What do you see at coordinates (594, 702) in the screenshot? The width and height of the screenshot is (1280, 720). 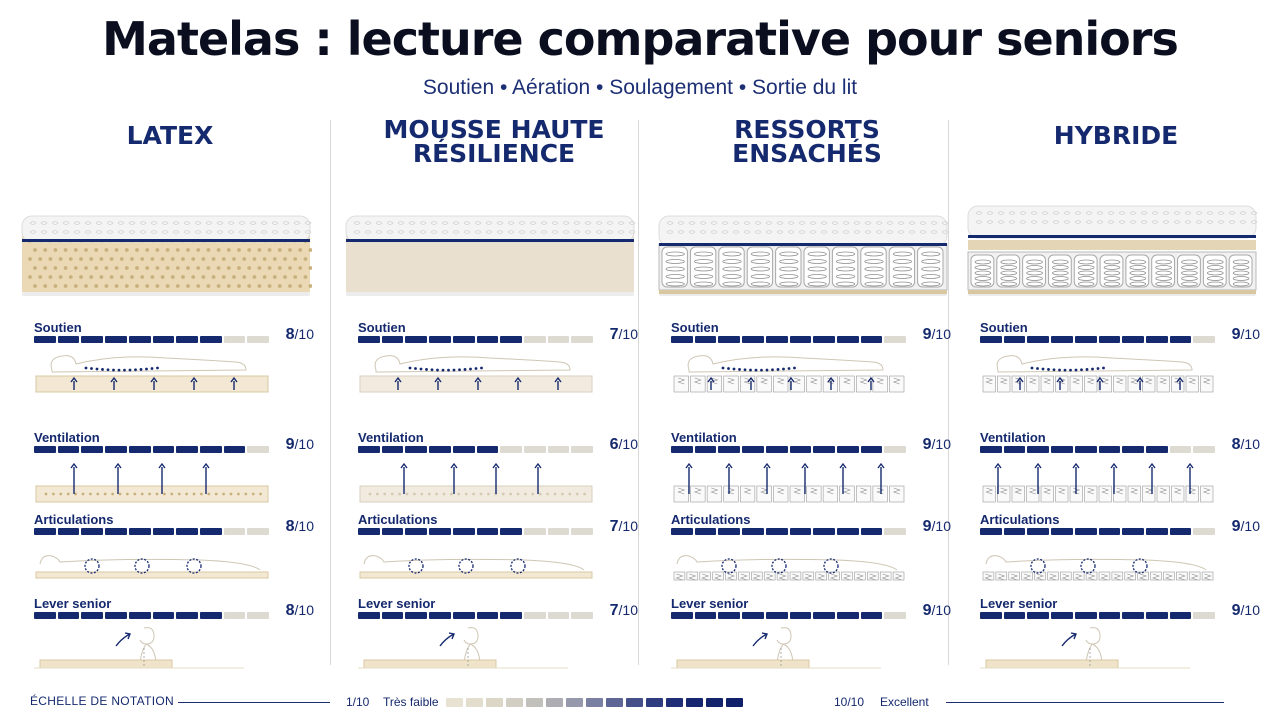 I see `legend-color-scale` at bounding box center [594, 702].